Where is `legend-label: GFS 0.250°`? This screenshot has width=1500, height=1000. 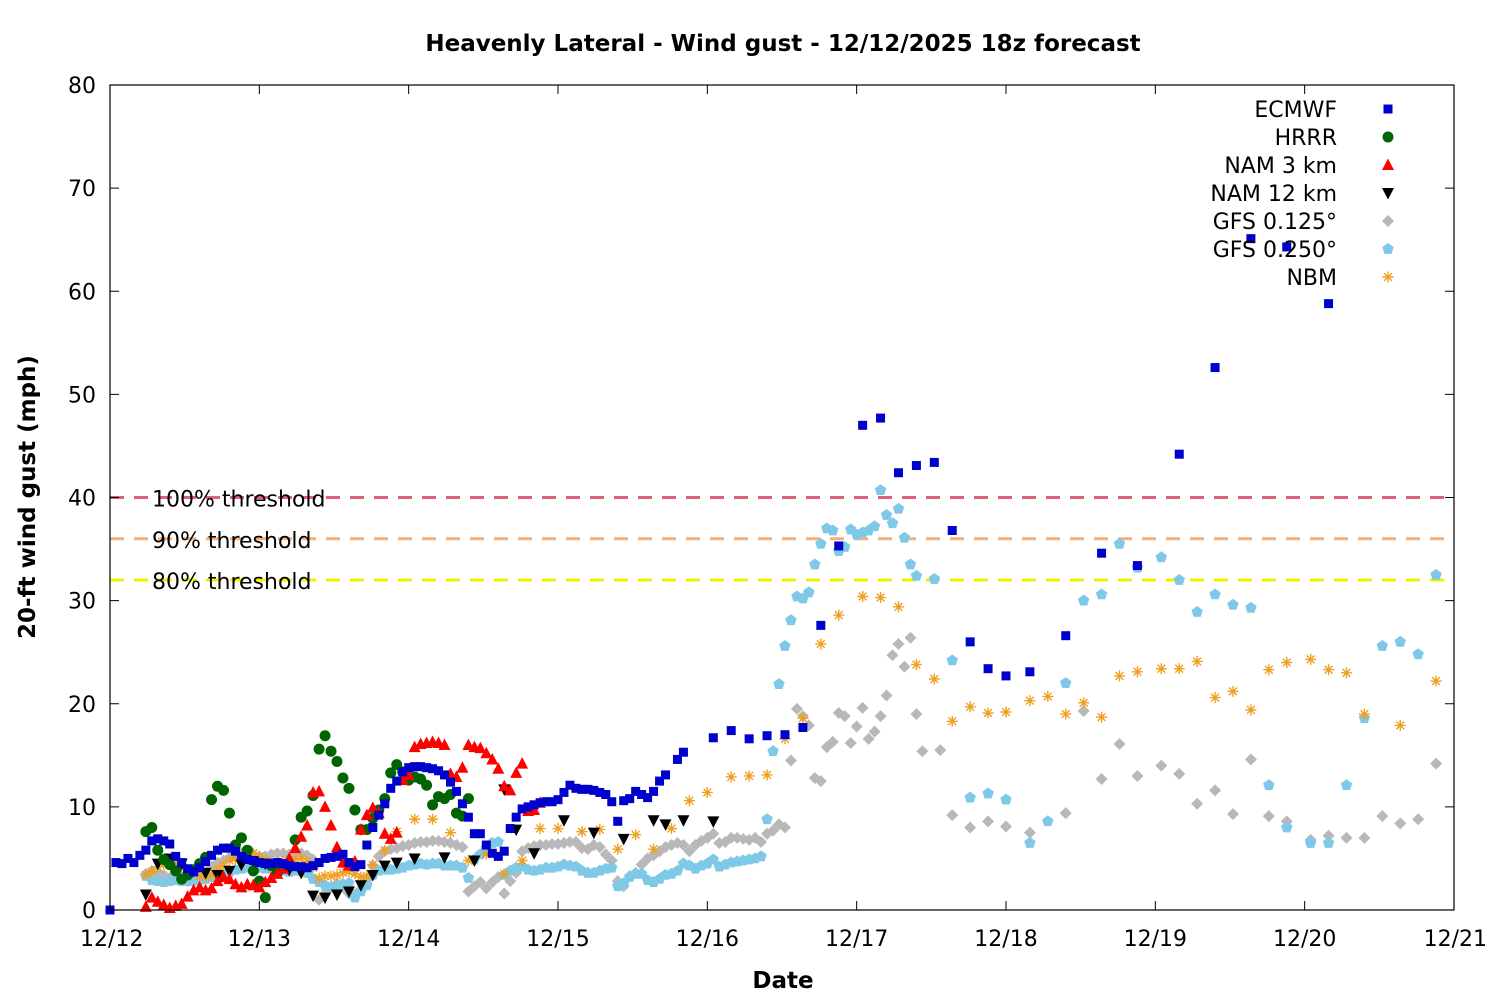 legend-label: GFS 0.250° is located at coordinates (1275, 250).